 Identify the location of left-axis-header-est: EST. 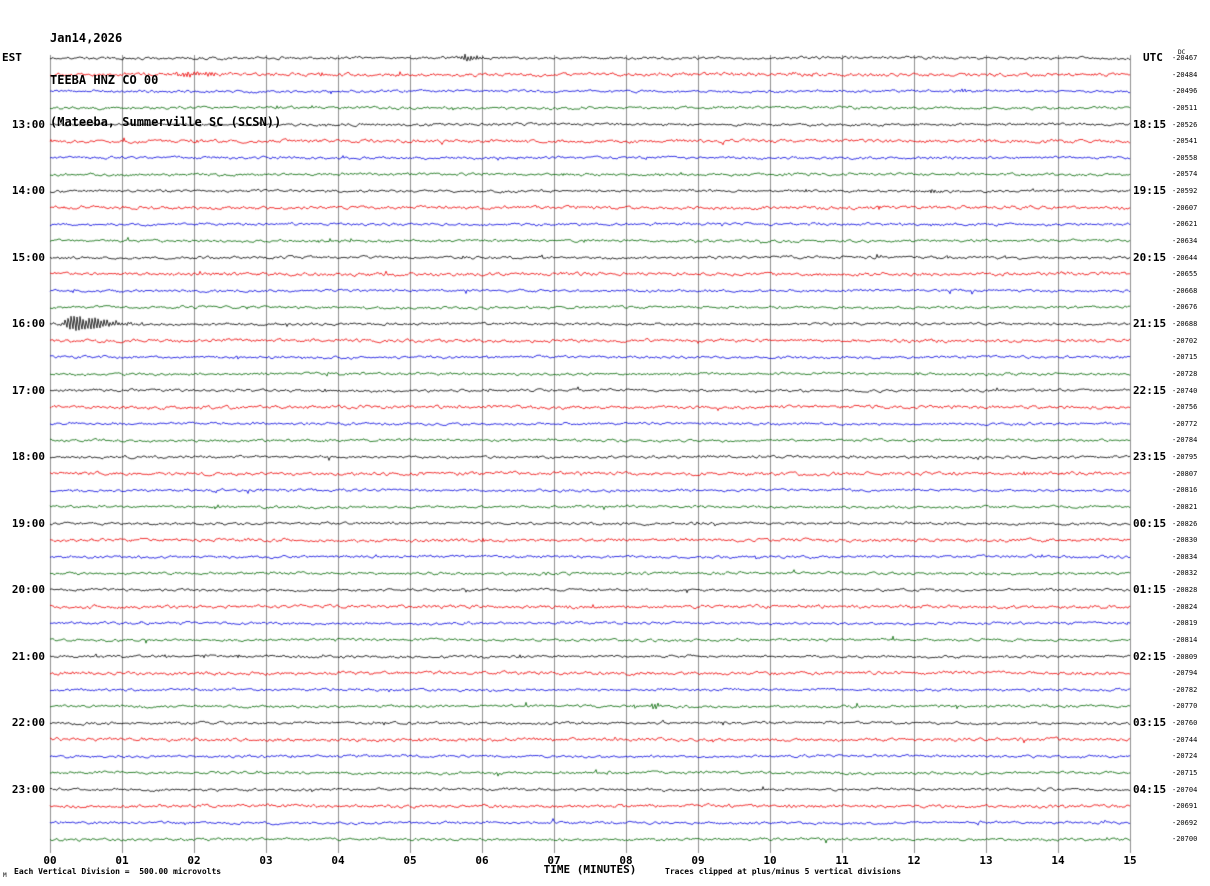
(12, 57).